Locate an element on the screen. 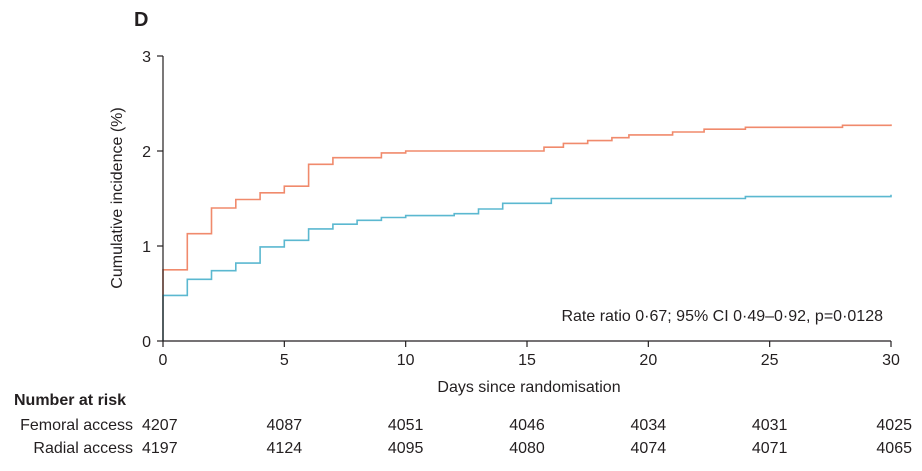  risk-count: 4031 is located at coordinates (770, 425).